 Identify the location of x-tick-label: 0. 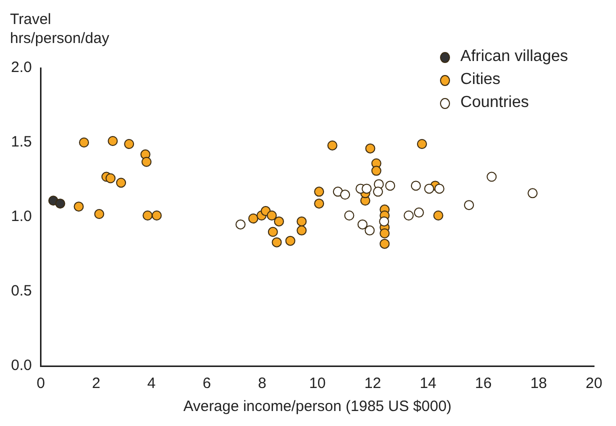
(41, 383).